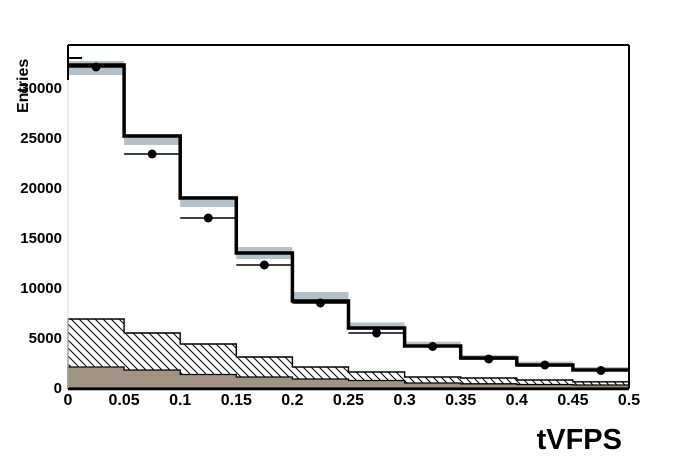 Image resolution: width=696 pixels, height=472 pixels. I want to click on y-tick-label: 10000, so click(41, 288).